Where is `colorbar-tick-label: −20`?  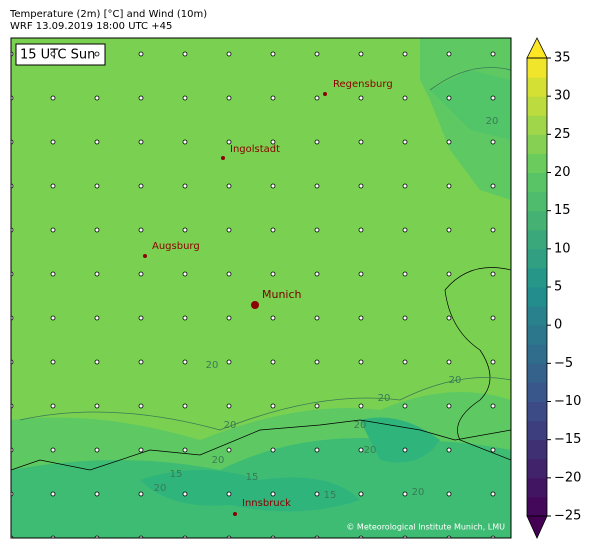 colorbar-tick-label: −20 is located at coordinates (567, 477).